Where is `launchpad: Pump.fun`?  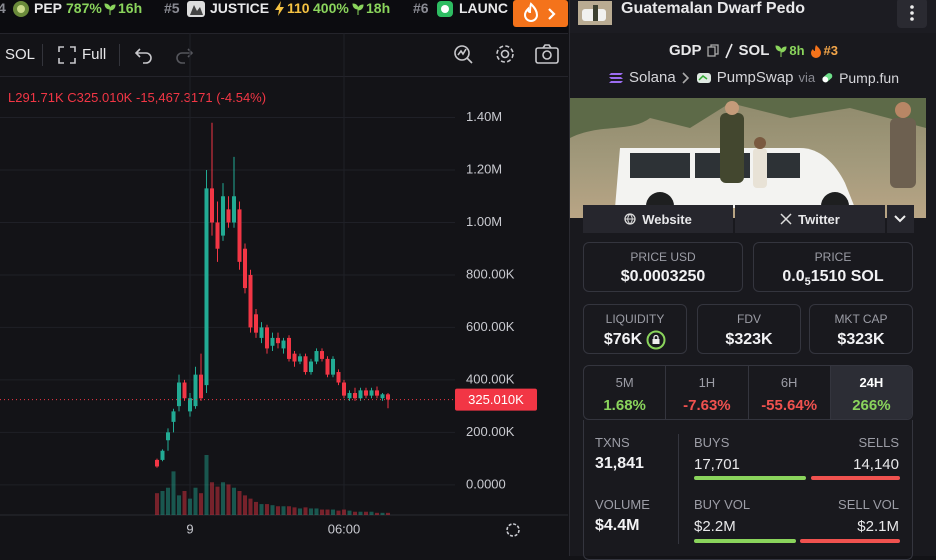
launchpad: Pump.fun is located at coordinates (869, 77).